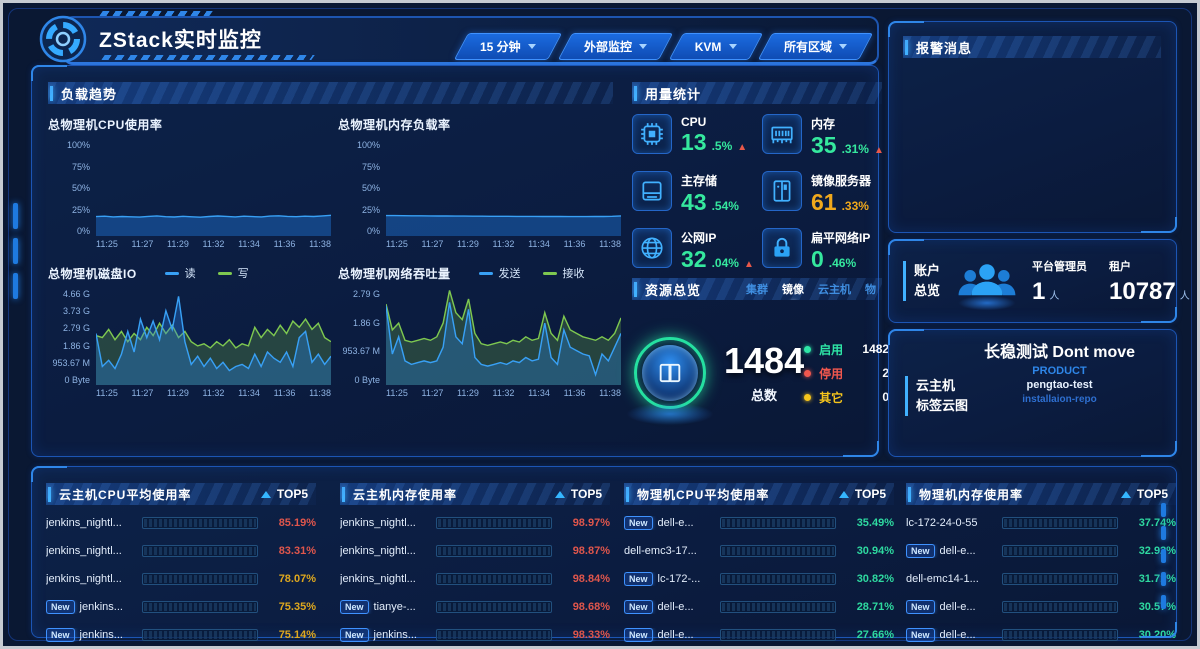 Image resolution: width=1200 pixels, height=649 pixels. I want to click on triangle-up-icon, so click(843, 494).